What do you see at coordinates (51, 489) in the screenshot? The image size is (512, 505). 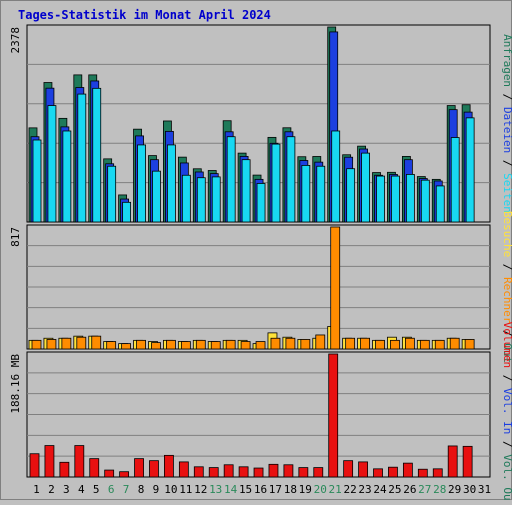 I see `x-tick-label: 2` at bounding box center [51, 489].